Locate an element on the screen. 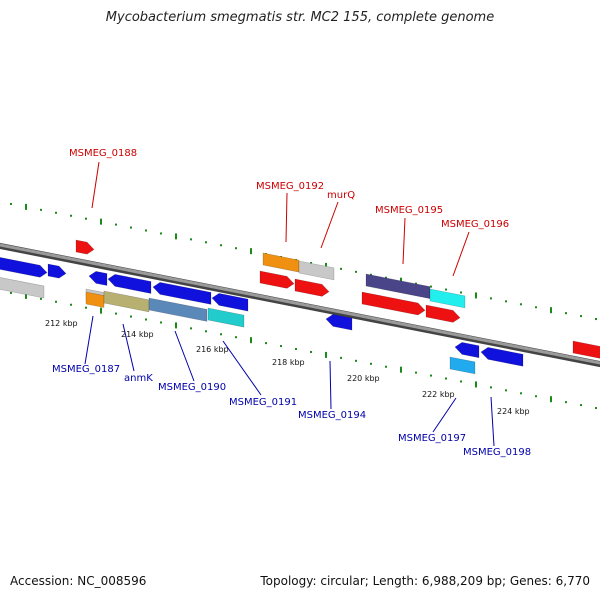 The image size is (600, 600). gene-label-msmeg-0197: MSMEG_0197 is located at coordinates (432, 438).